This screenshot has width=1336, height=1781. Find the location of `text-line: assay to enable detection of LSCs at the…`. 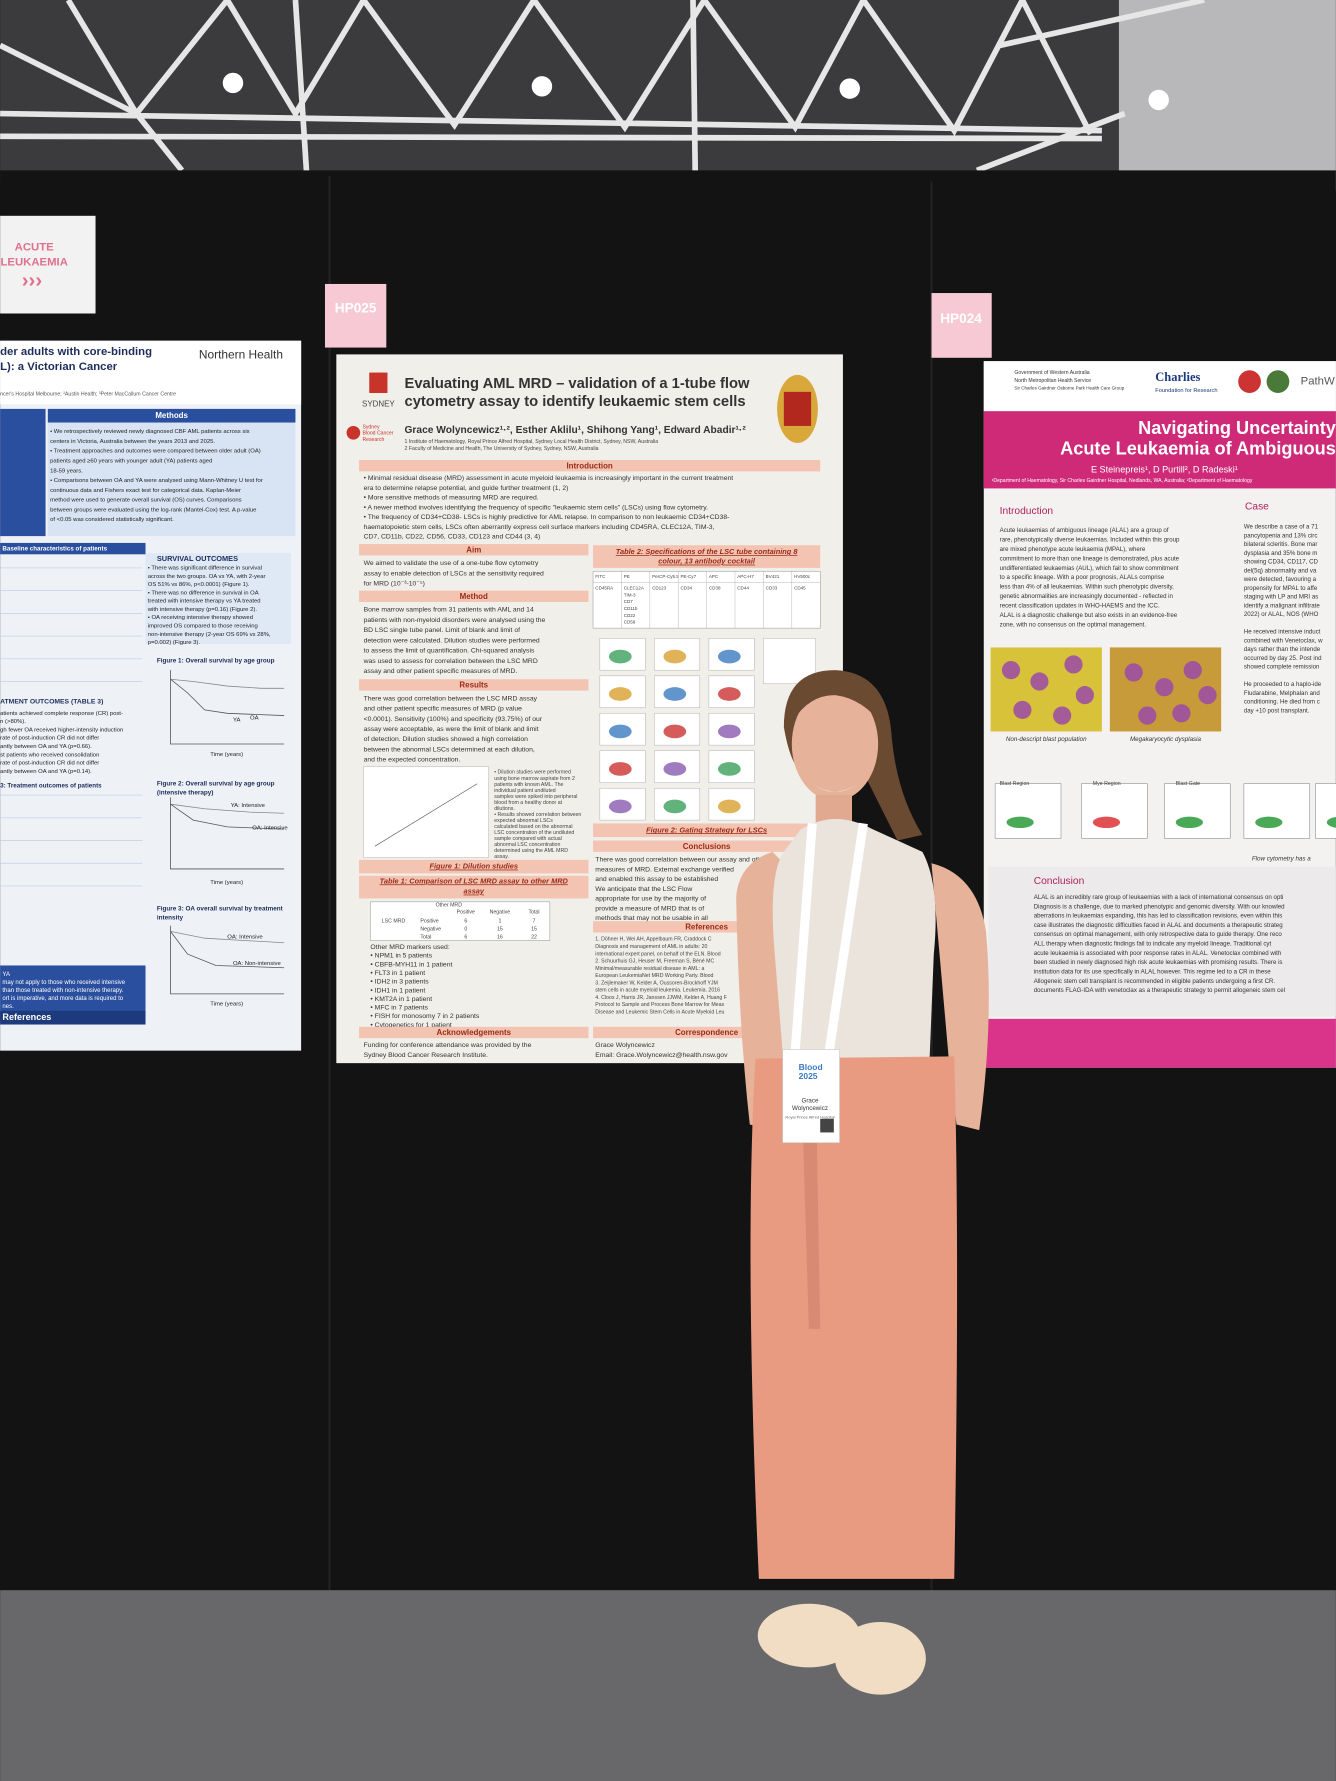

text-line: assay to enable detection of LSCs at the… is located at coordinates (454, 573).